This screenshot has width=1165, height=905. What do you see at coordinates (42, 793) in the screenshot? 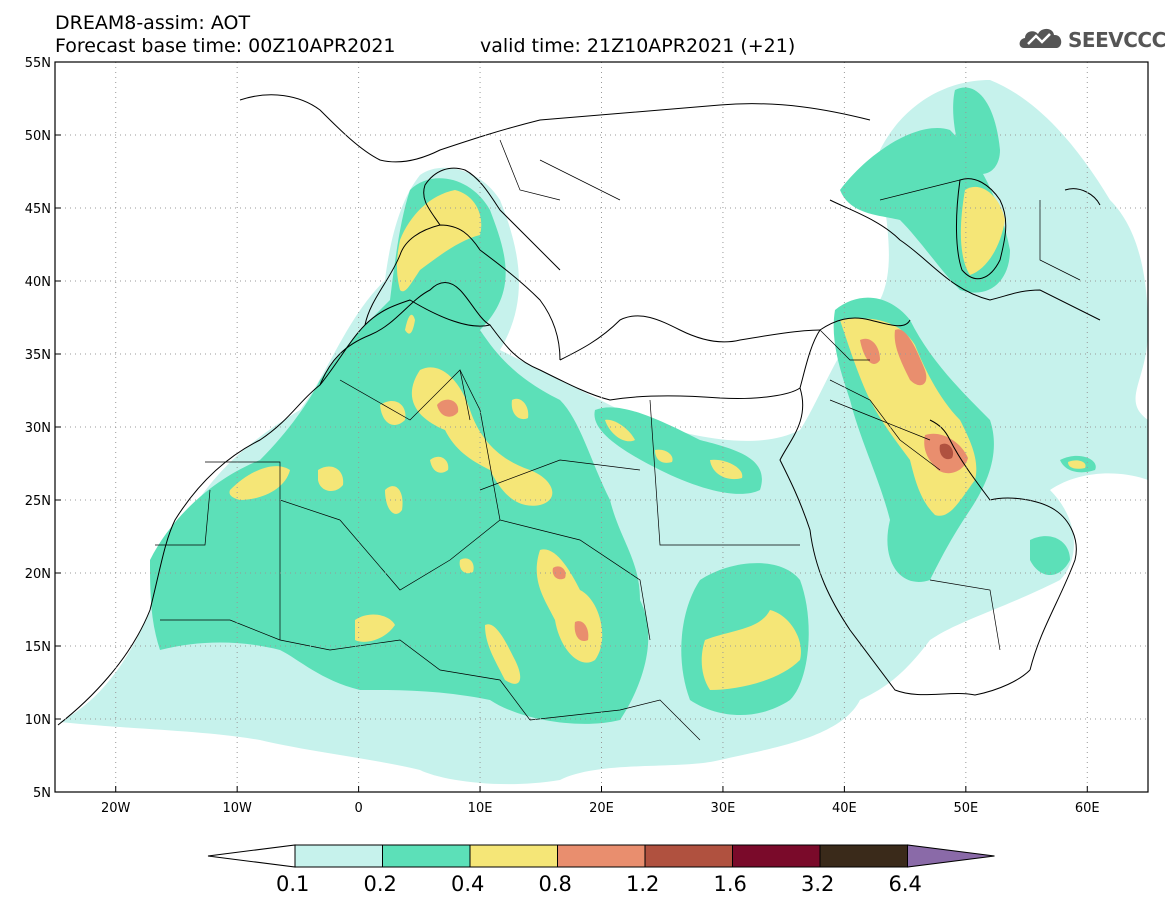
I see `lat-tick-label: 5N` at bounding box center [42, 793].